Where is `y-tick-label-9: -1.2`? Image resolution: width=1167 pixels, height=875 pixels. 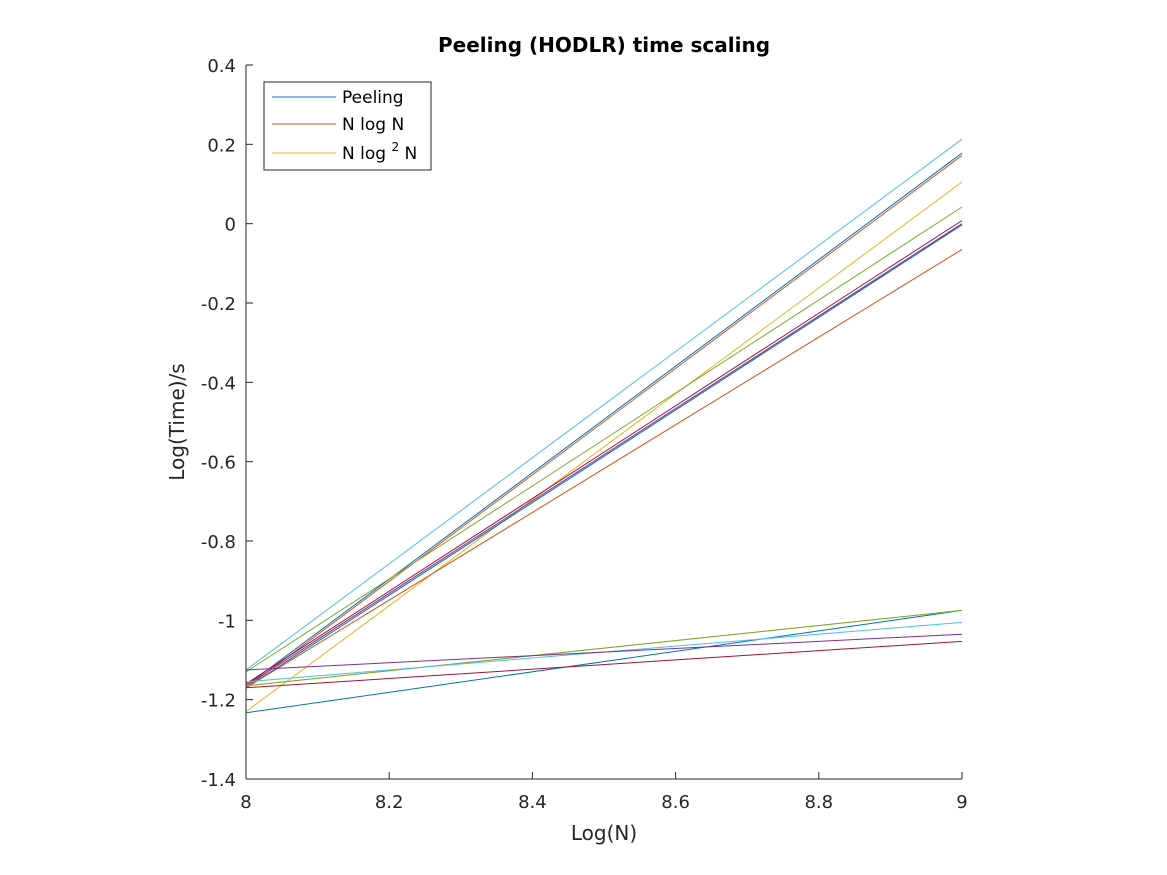 y-tick-label-9: -1.2 is located at coordinates (218, 701).